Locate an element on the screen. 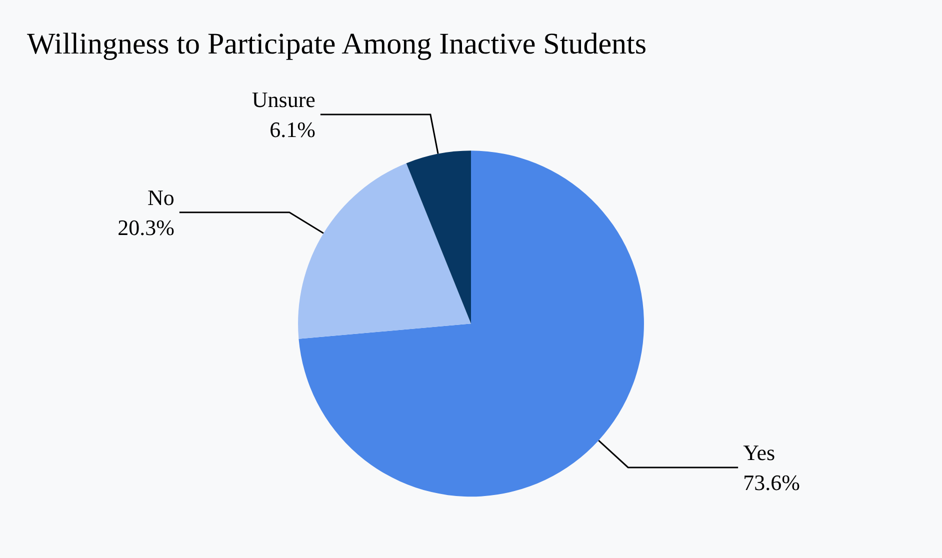 The width and height of the screenshot is (942, 558). slice-label: Yes is located at coordinates (759, 452).